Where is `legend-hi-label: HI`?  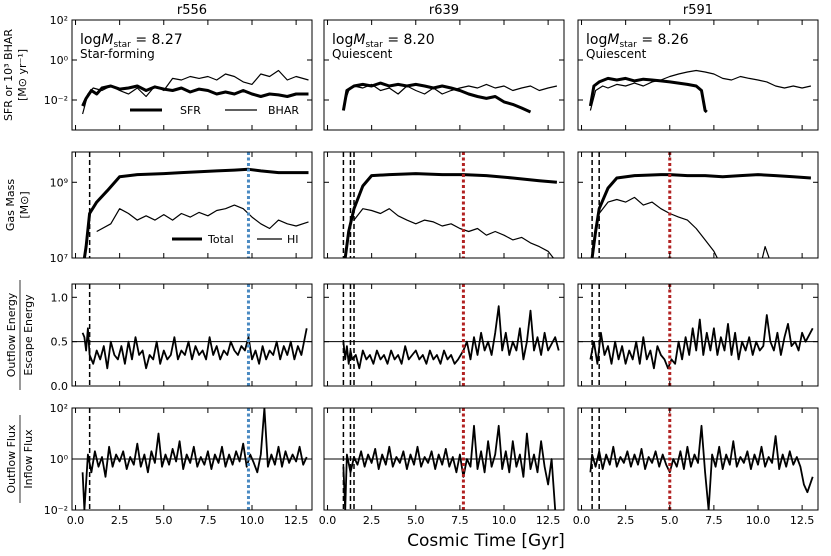
legend-hi-label: HI is located at coordinates (293, 239).